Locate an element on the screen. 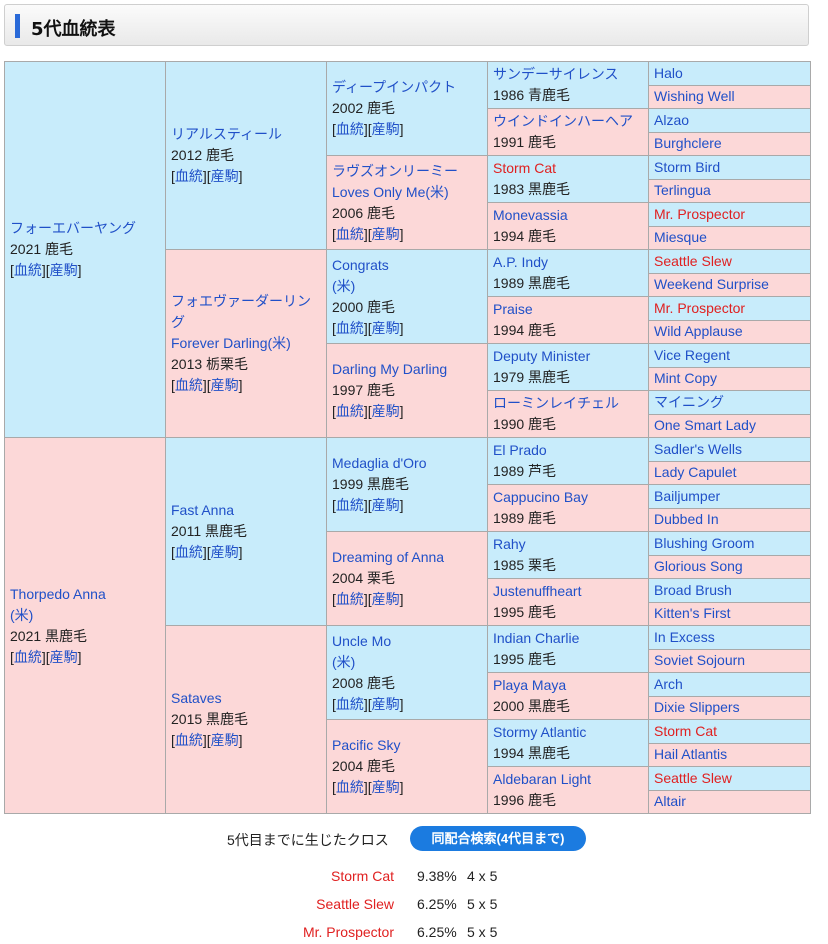 The image size is (828, 944). horse-name-link: Wishing Well is located at coordinates (694, 96).